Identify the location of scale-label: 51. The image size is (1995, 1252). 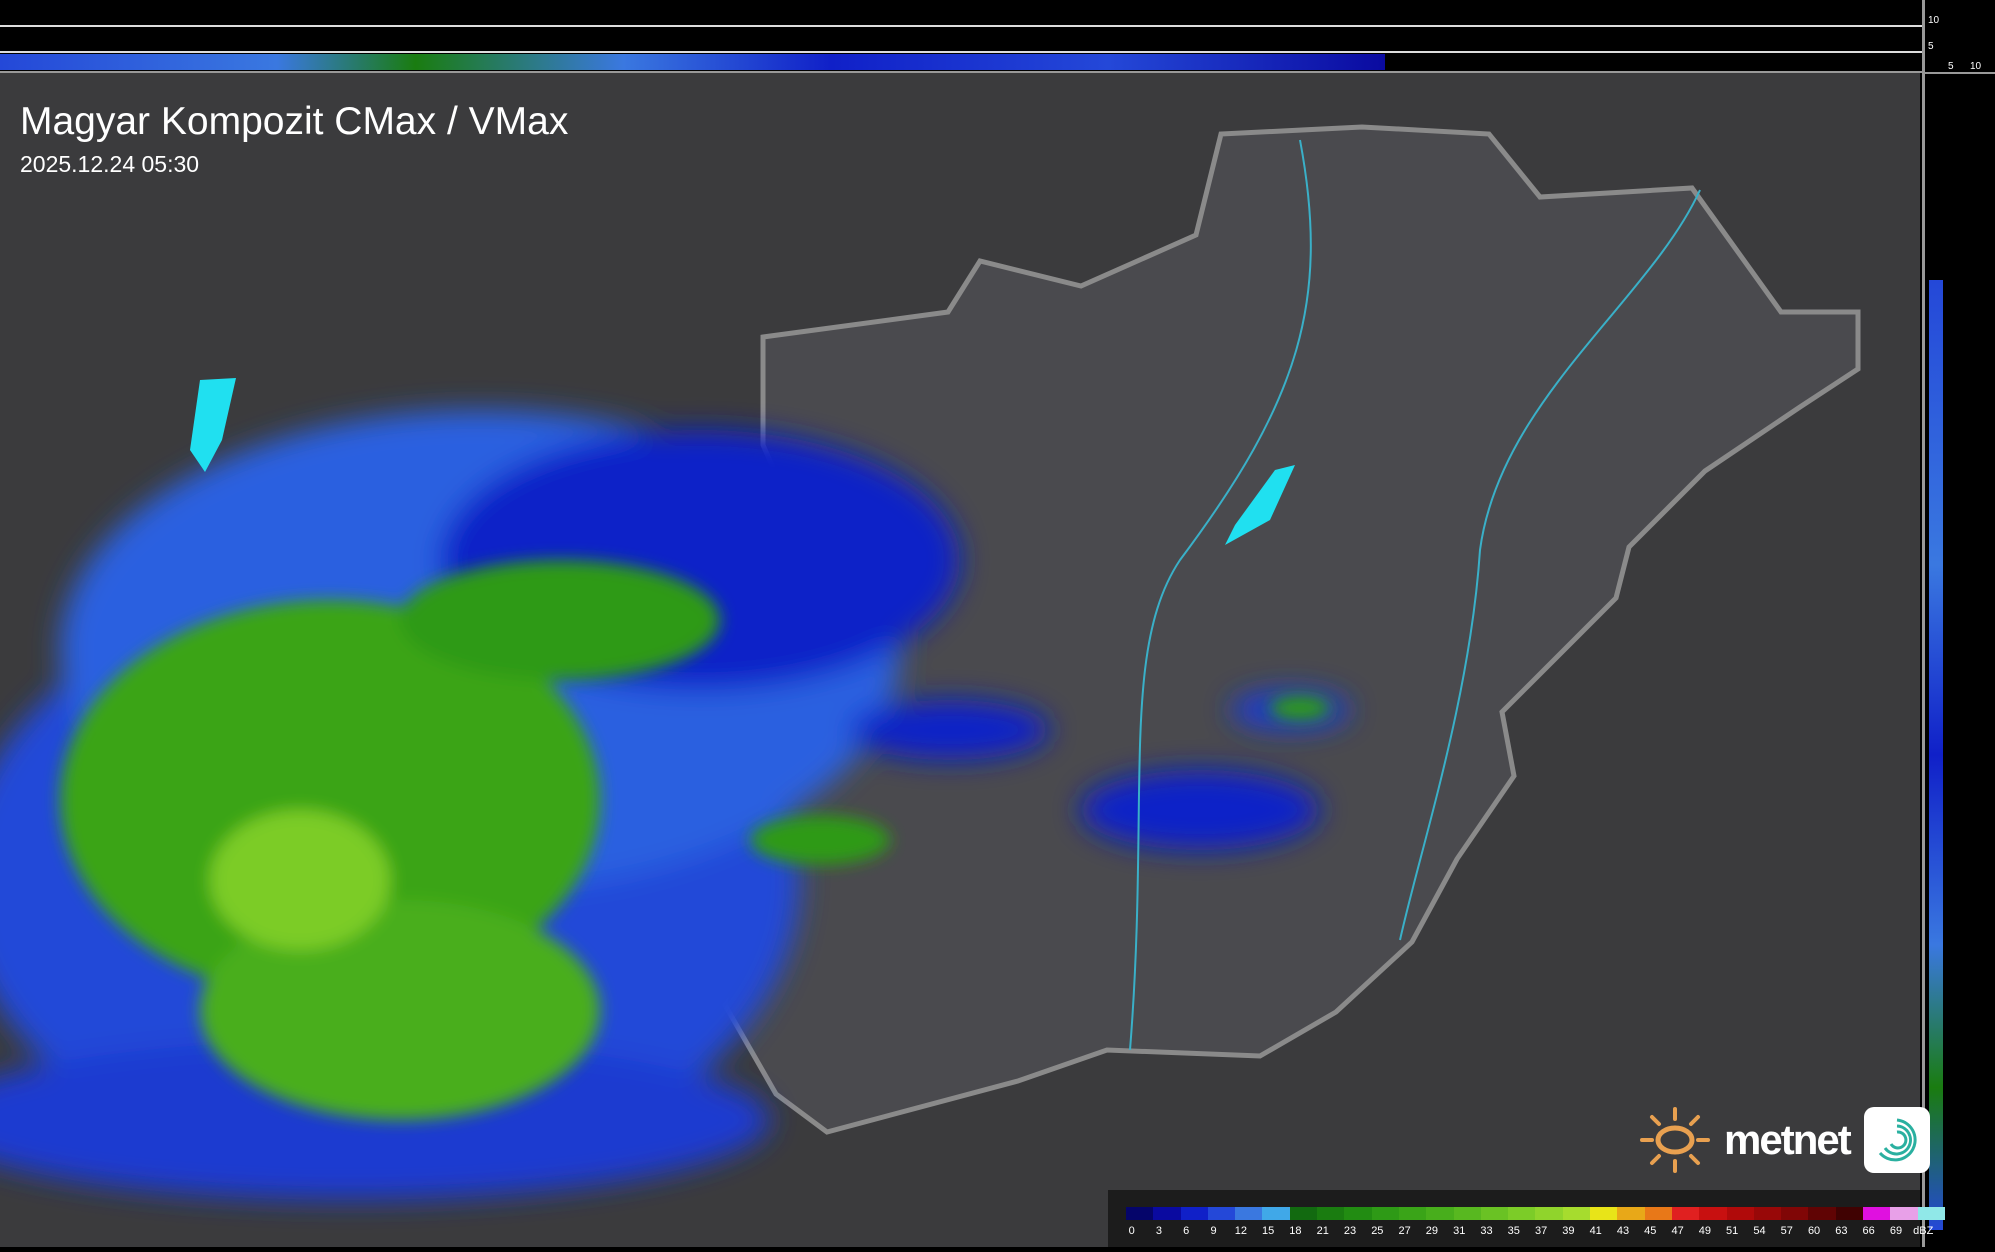
(1732, 1231).